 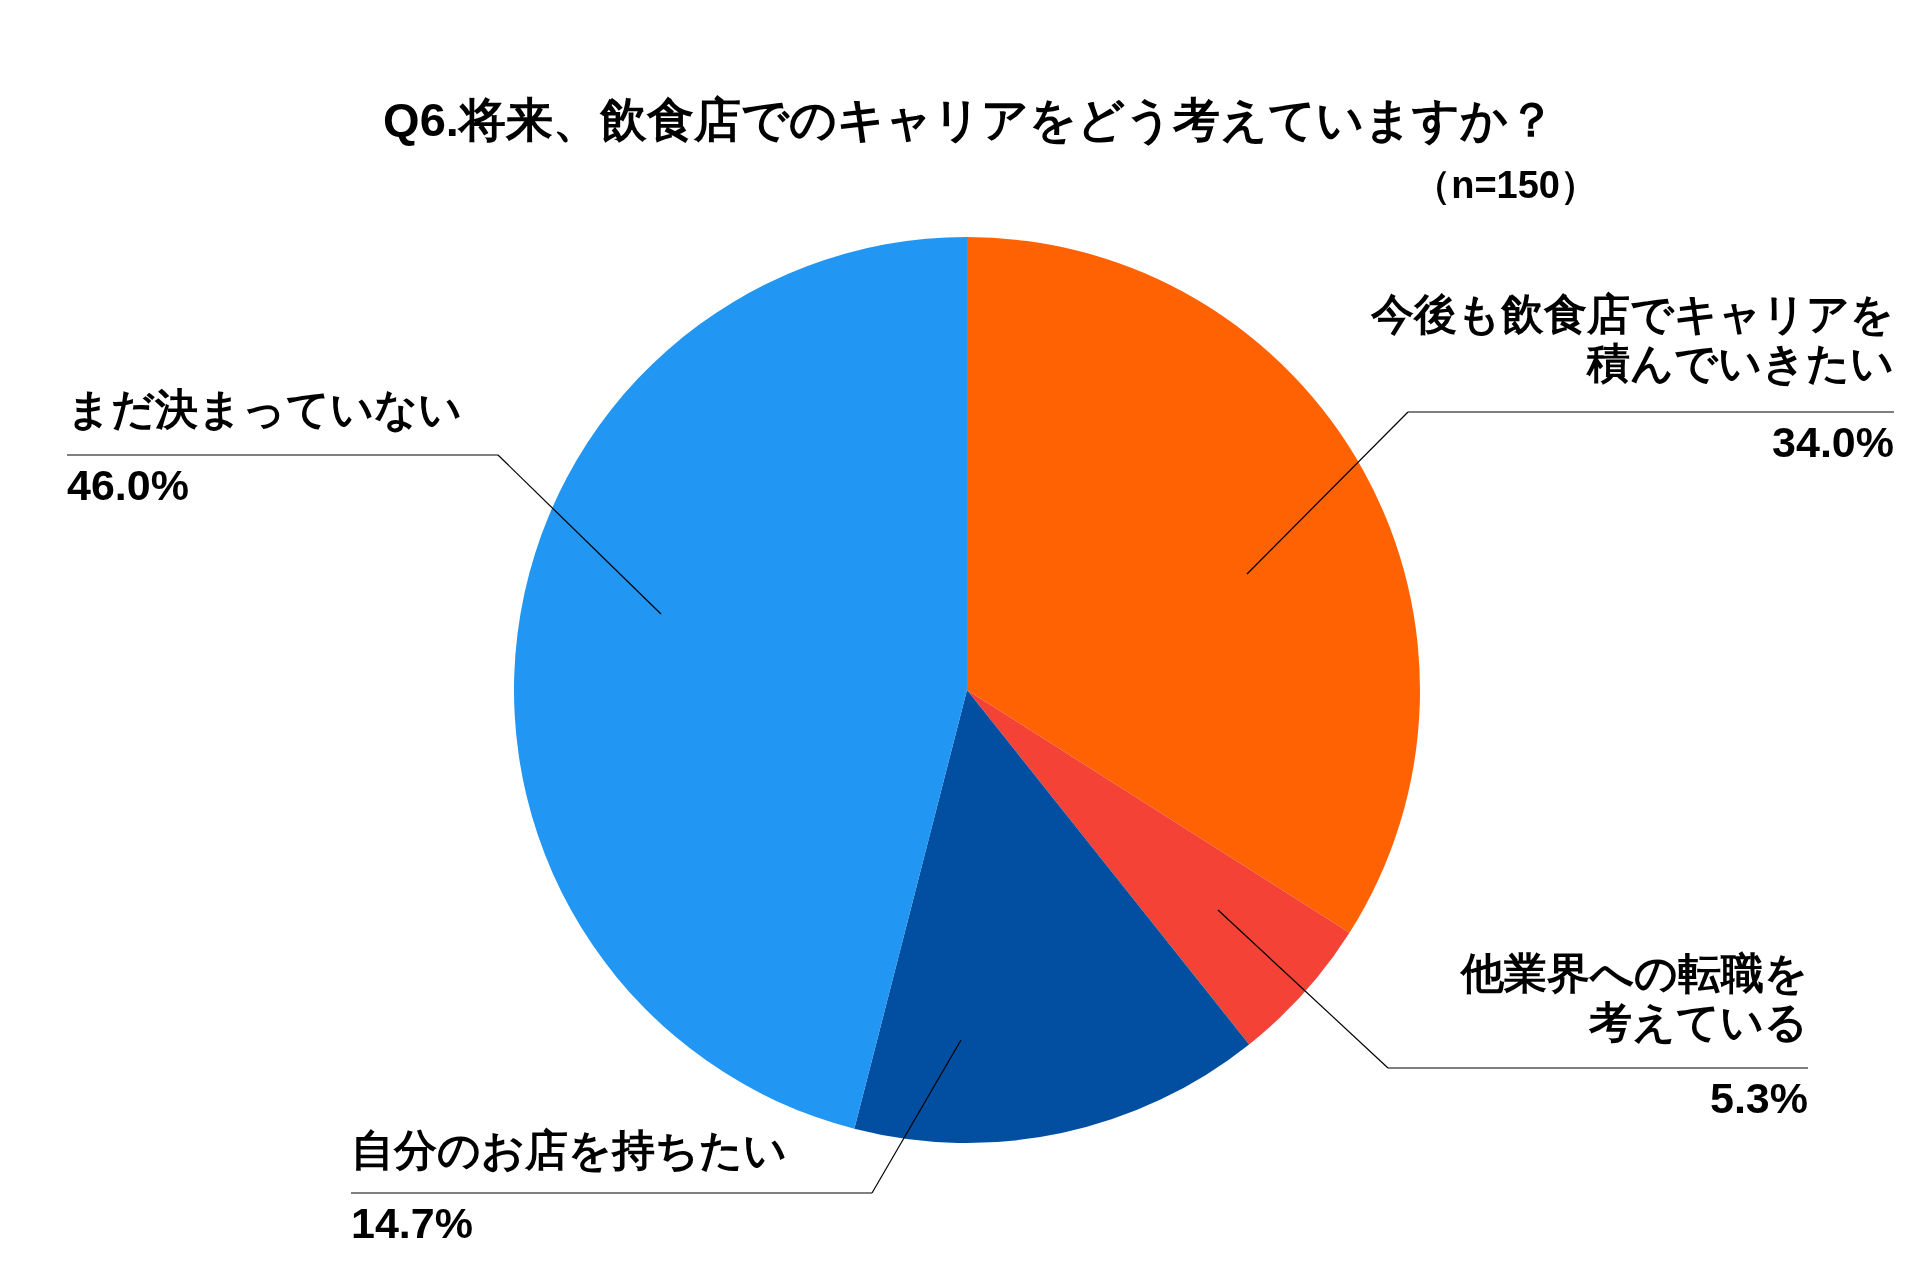 What do you see at coordinates (1758, 1098) in the screenshot?
I see `data-label: 5.3%` at bounding box center [1758, 1098].